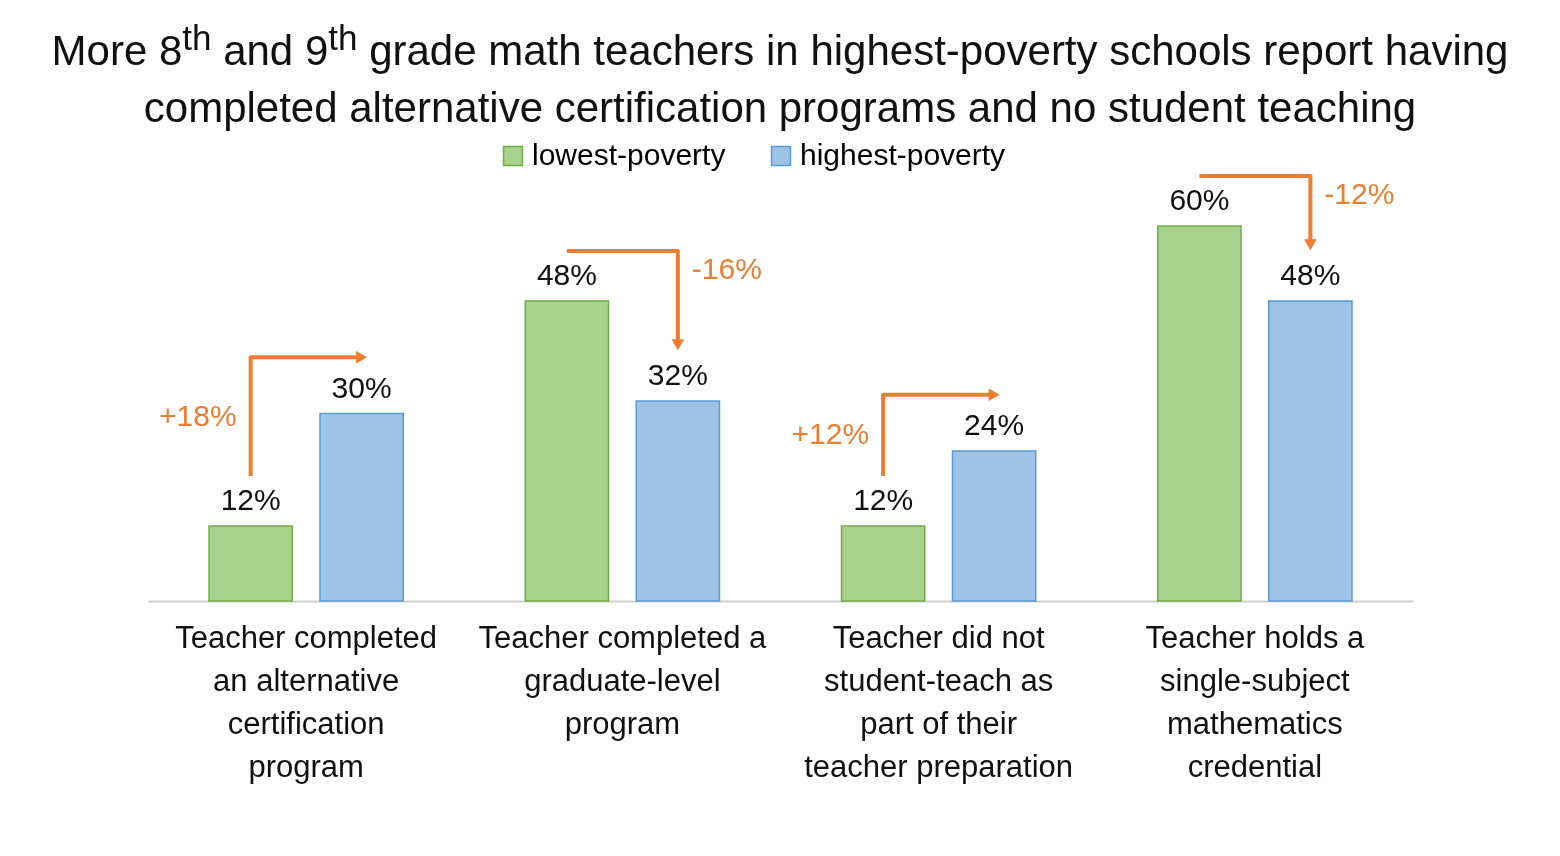 The width and height of the screenshot is (1560, 856). I want to click on legend-label: highest-poverty, so click(902, 155).